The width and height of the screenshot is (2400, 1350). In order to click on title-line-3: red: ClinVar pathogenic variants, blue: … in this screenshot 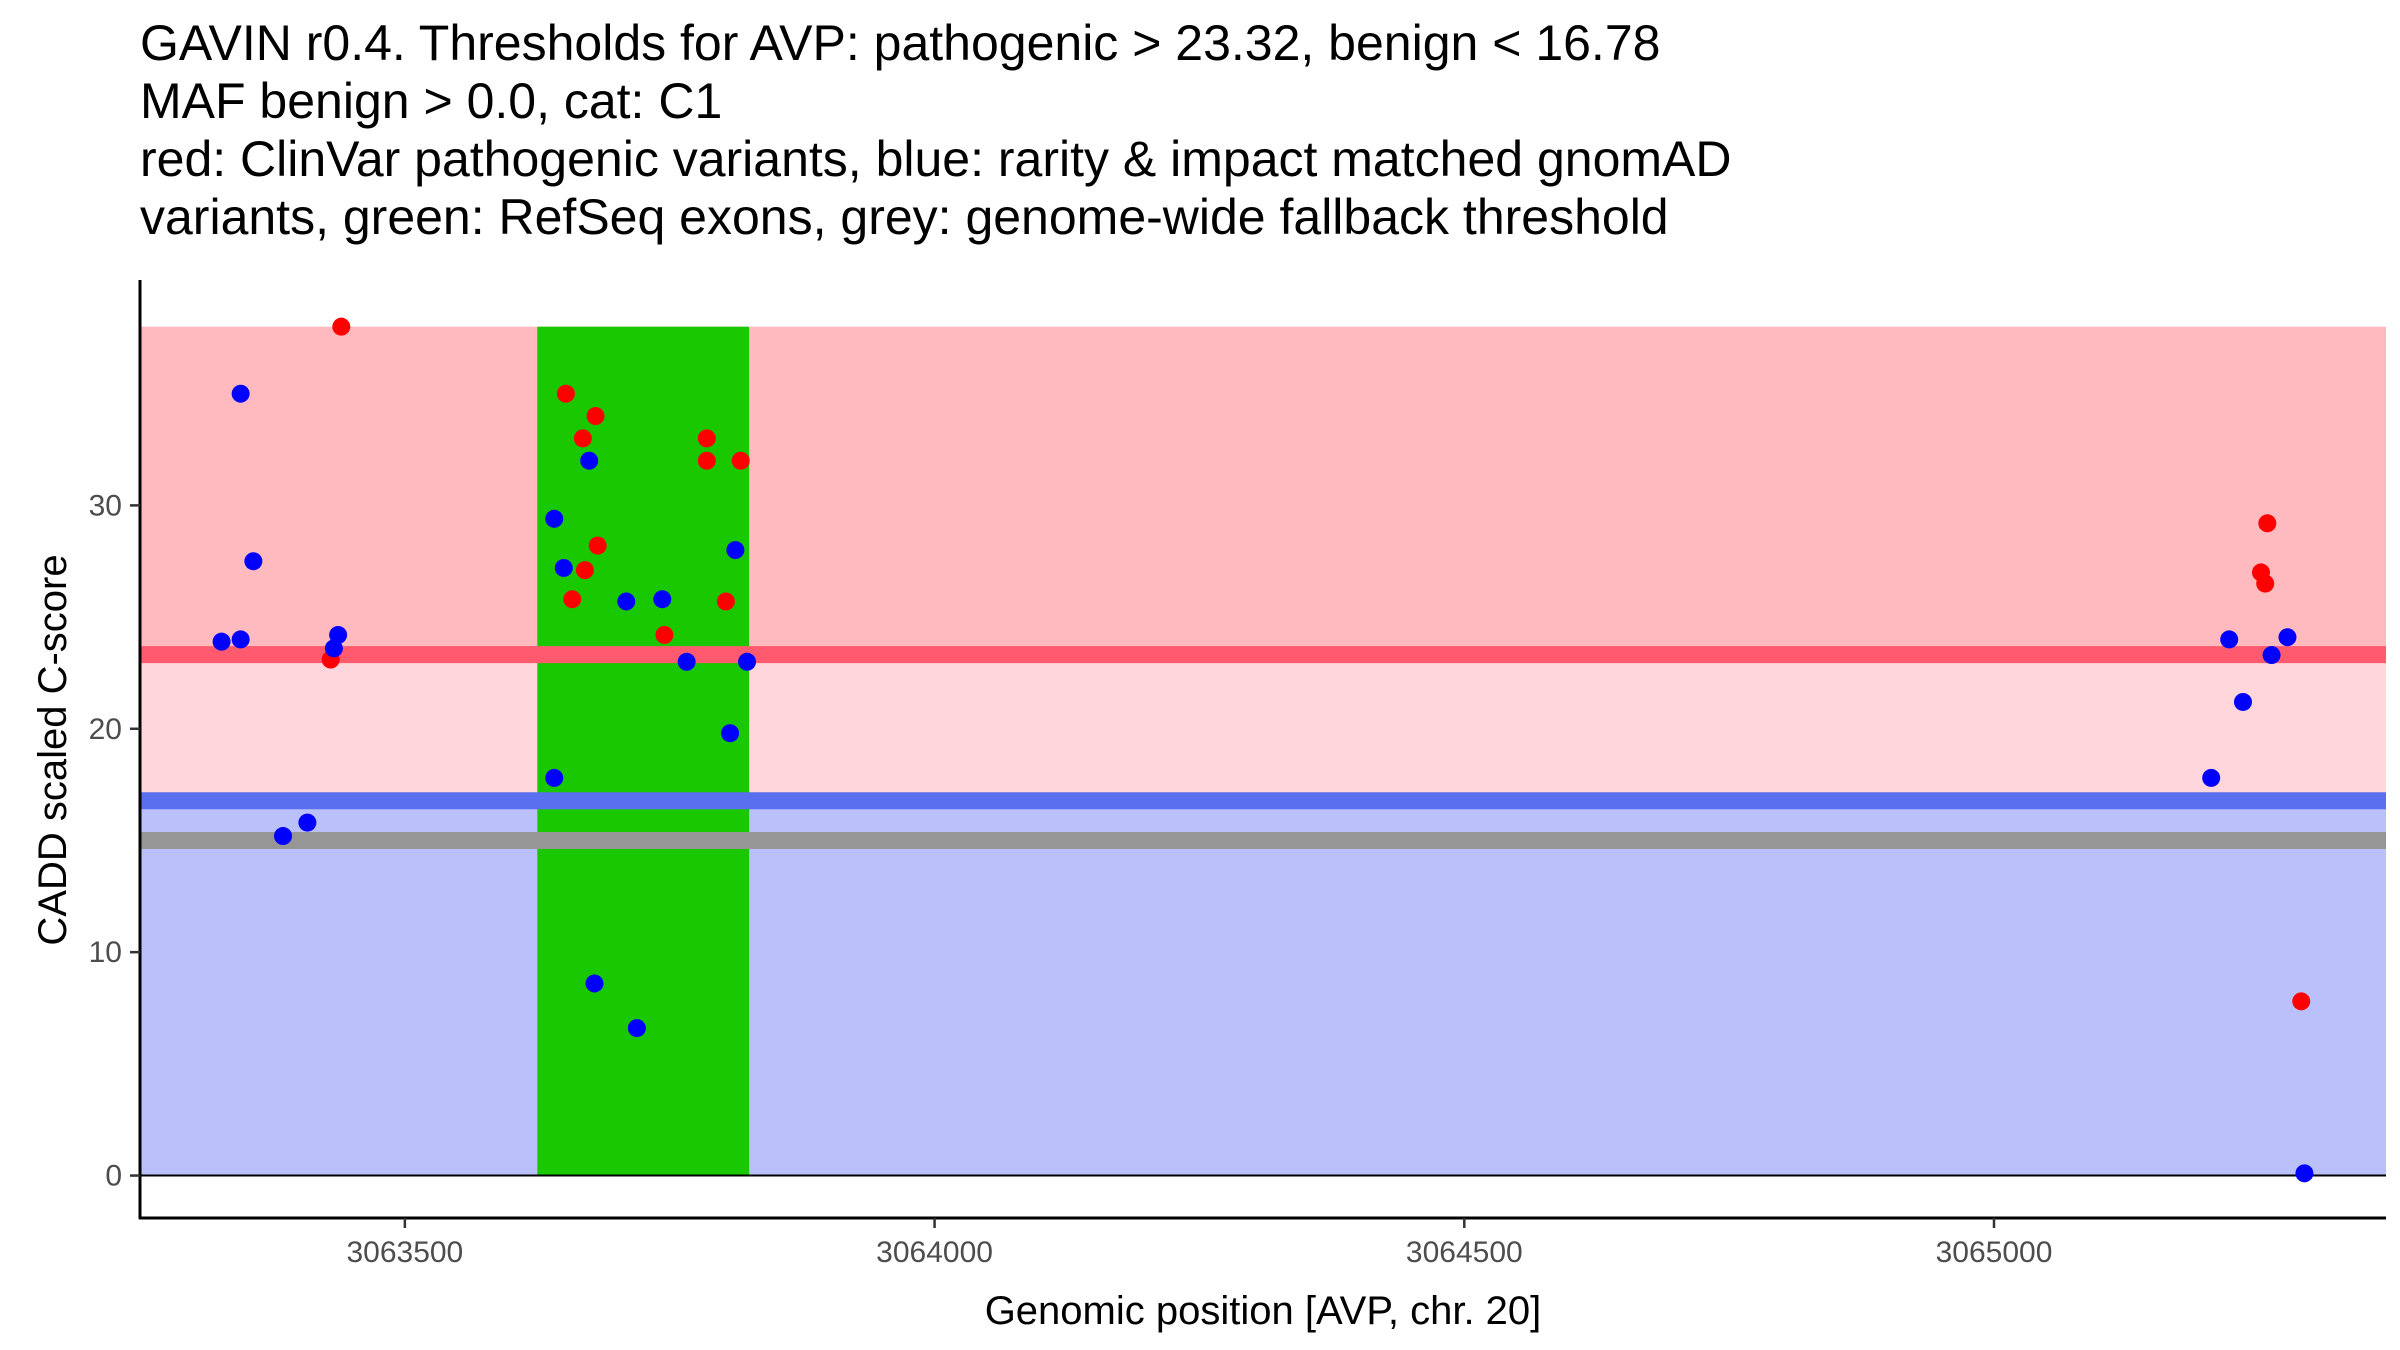, I will do `click(936, 159)`.